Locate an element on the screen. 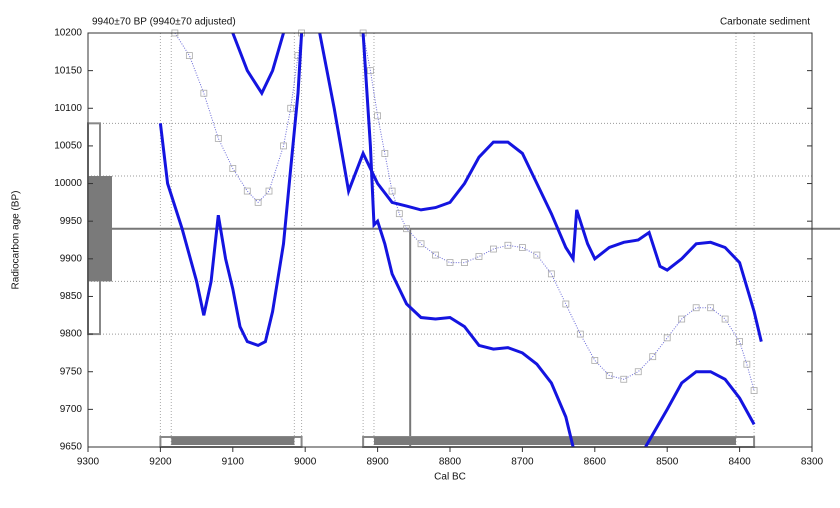  x-tick-label: 8400 is located at coordinates (739, 462).